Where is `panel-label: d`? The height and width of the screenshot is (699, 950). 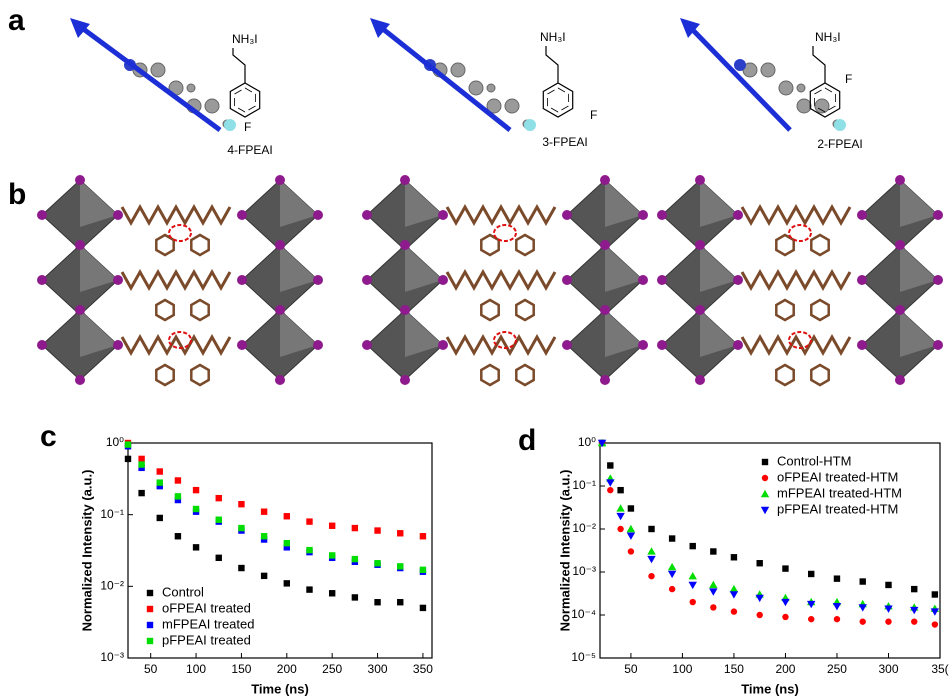 panel-label: d is located at coordinates (527, 440).